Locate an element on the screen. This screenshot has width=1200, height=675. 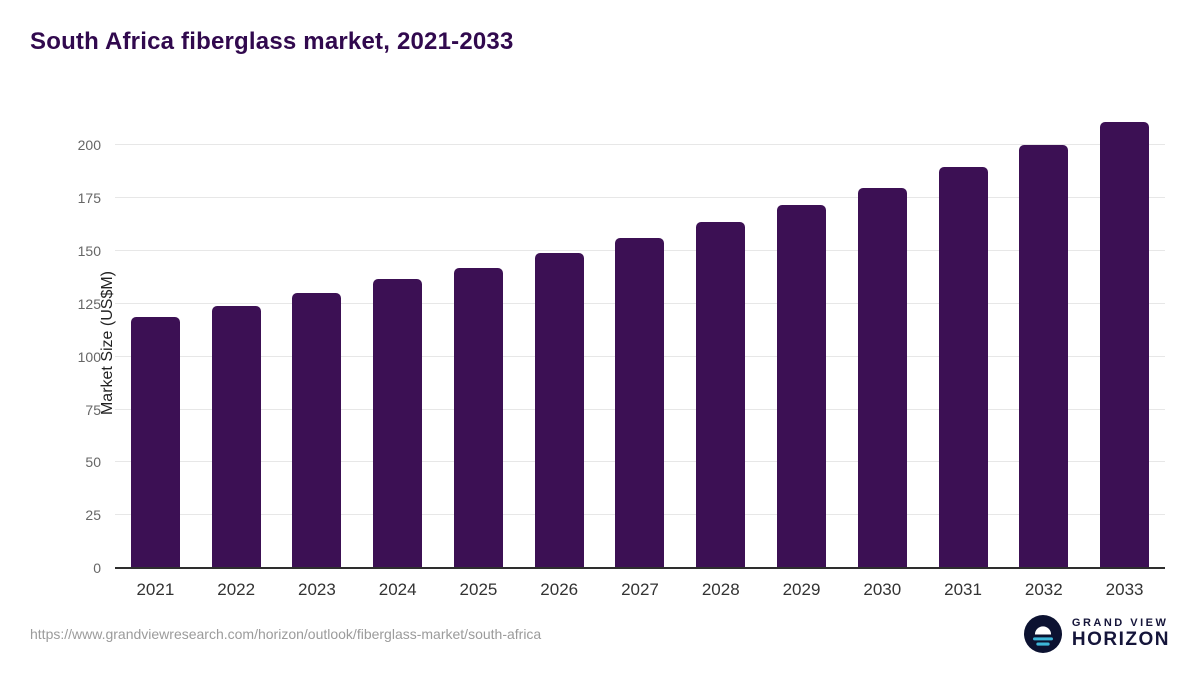
logo-line2: HORIZON is located at coordinates (1120, 639).